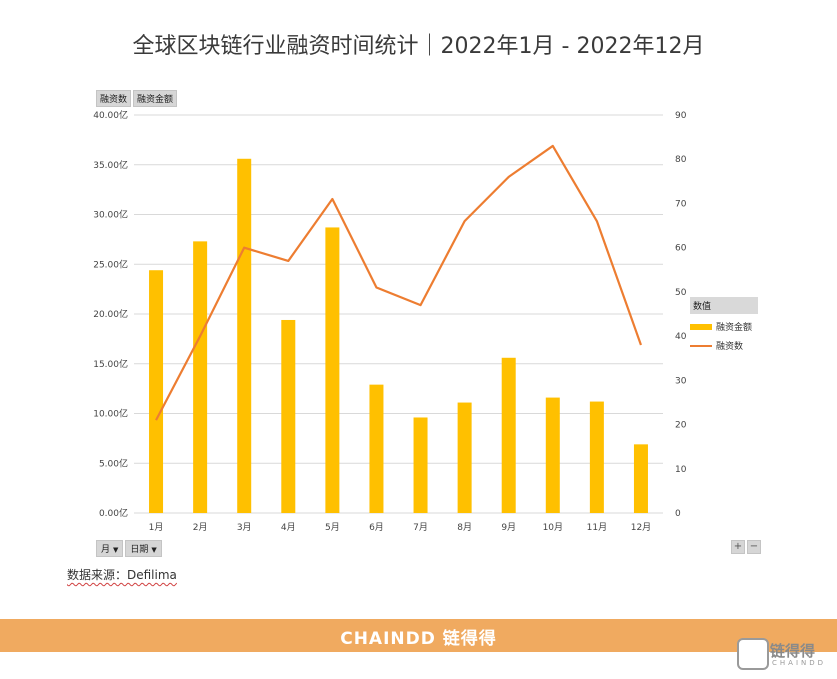 The height and width of the screenshot is (679, 837). I want to click on x-tick-label: 6月, so click(376, 527).